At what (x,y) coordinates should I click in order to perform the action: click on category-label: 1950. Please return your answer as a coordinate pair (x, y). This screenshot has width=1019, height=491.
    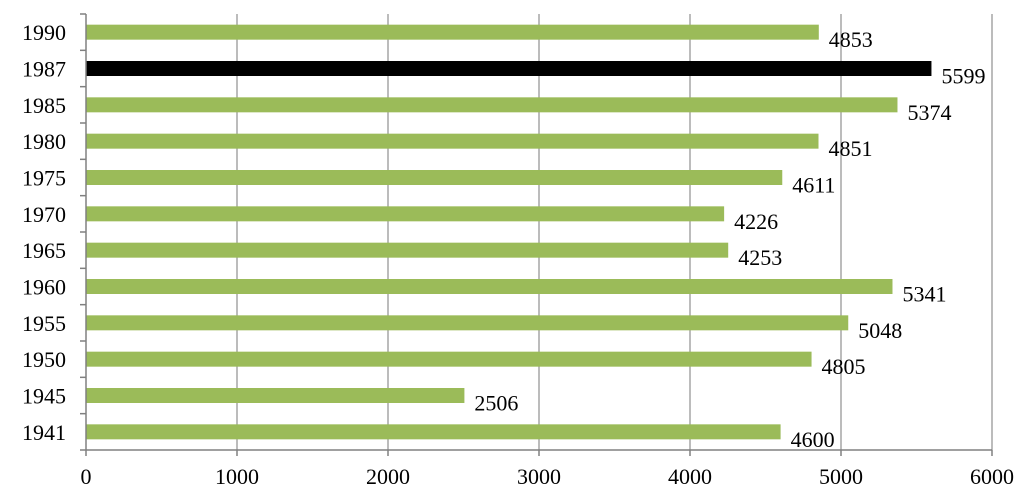
    Looking at the image, I should click on (44, 359).